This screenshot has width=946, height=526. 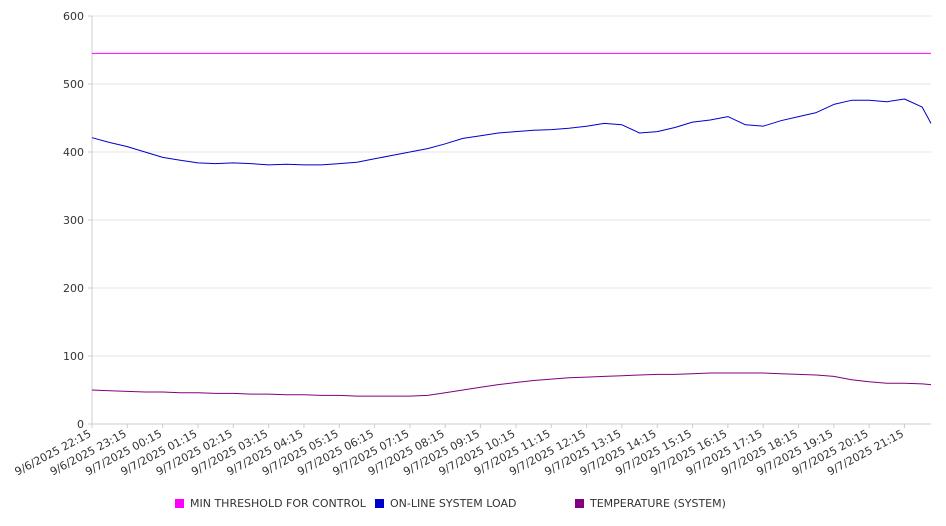 I want to click on legend-item-temperature-system: TEMPERATURE (SYSTEM), so click(x=650, y=503).